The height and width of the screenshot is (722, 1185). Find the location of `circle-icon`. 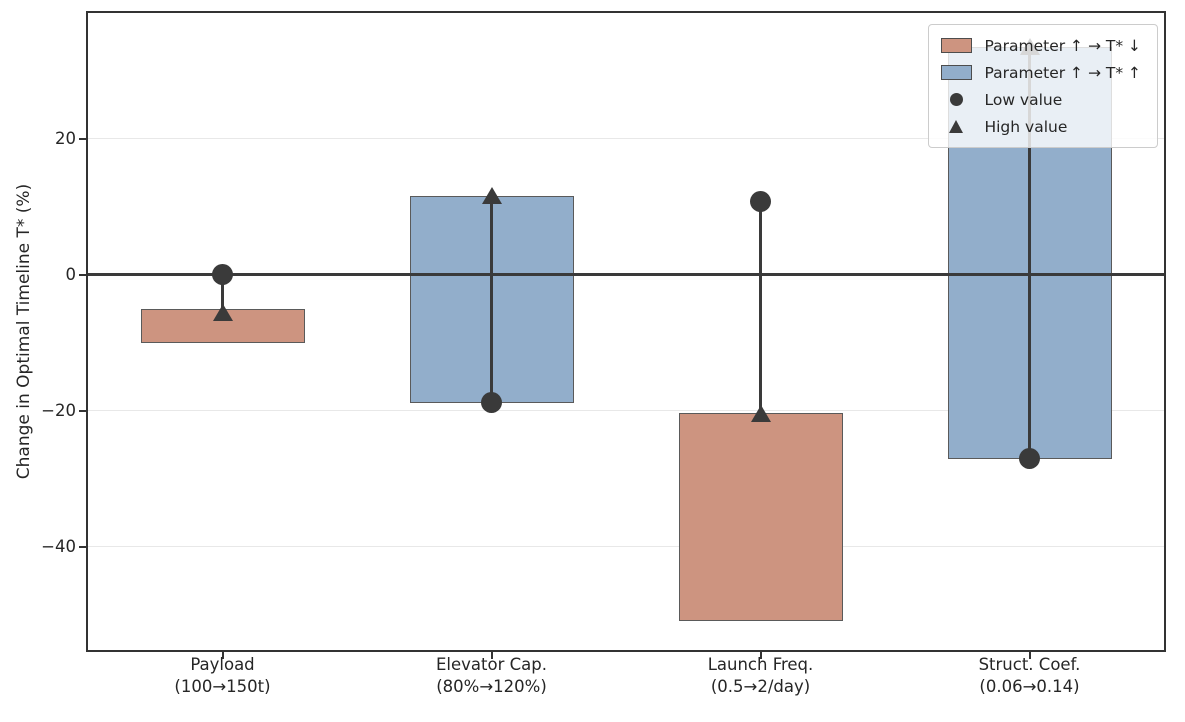

circle-icon is located at coordinates (956, 99).